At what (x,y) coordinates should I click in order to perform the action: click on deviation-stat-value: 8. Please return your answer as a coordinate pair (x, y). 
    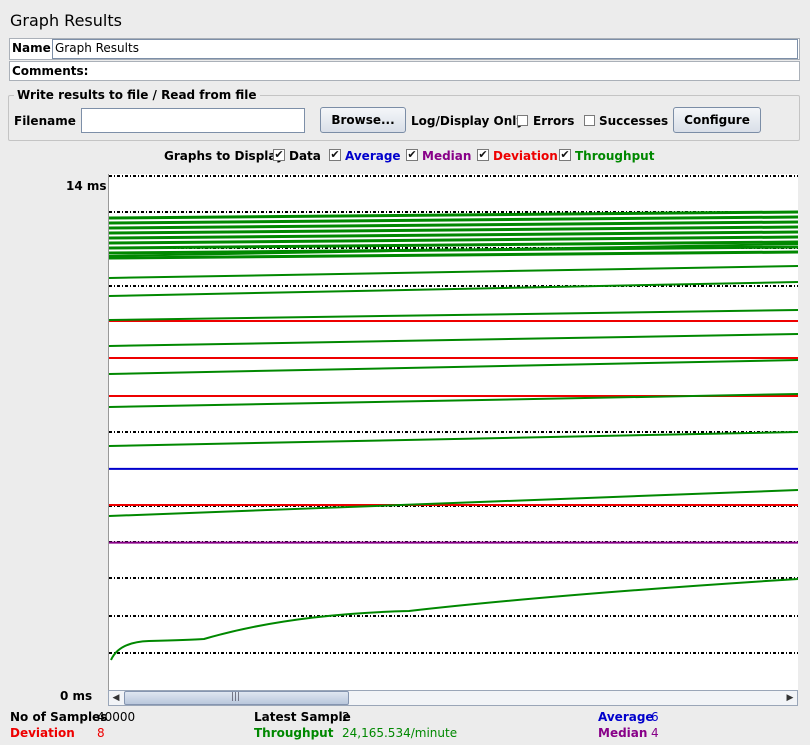
    Looking at the image, I should click on (101, 733).